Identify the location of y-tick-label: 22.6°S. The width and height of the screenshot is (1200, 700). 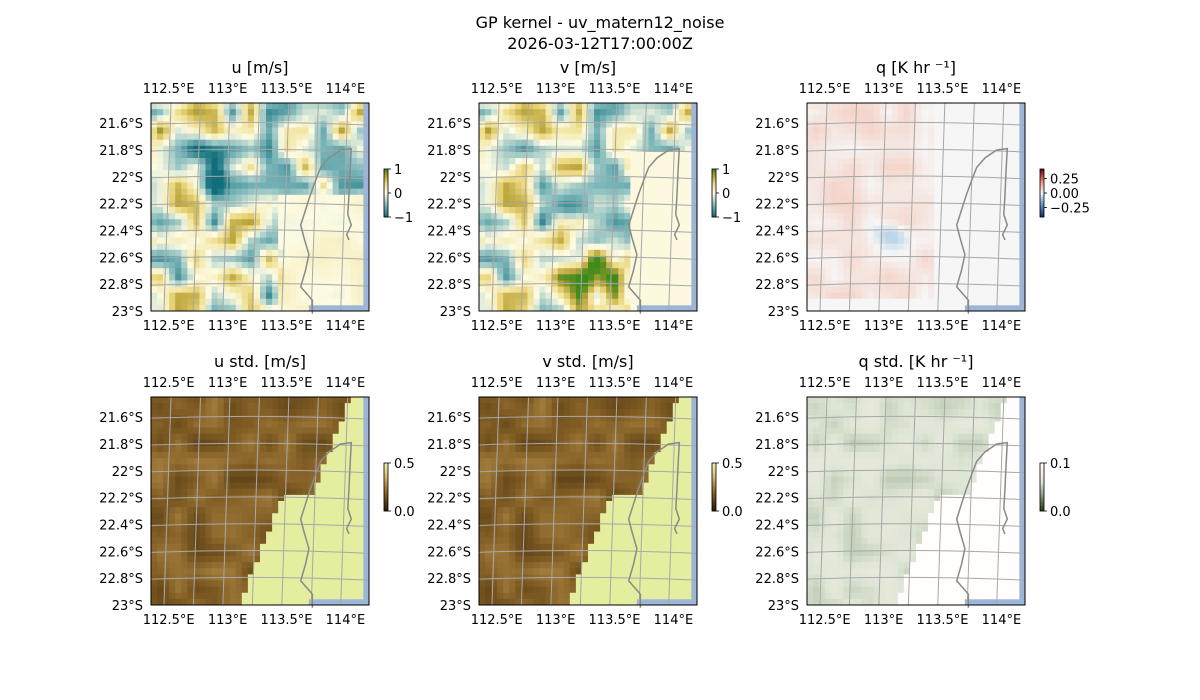
(121, 552).